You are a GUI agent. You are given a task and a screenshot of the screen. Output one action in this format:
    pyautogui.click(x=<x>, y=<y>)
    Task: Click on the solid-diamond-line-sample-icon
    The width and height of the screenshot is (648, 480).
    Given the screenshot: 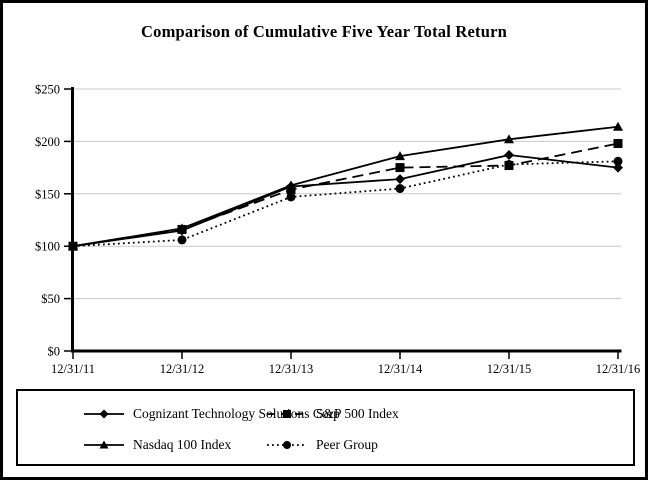 What is the action you would take?
    pyautogui.click(x=104, y=414)
    